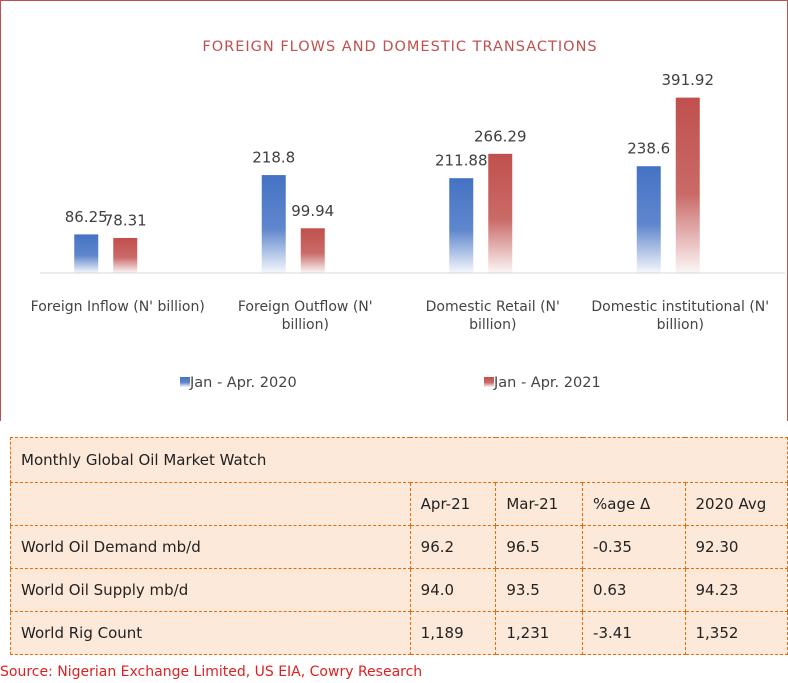 The height and width of the screenshot is (683, 788). Describe the element at coordinates (547, 383) in the screenshot. I see `legend-label: Jan - Apr. 2021` at that location.